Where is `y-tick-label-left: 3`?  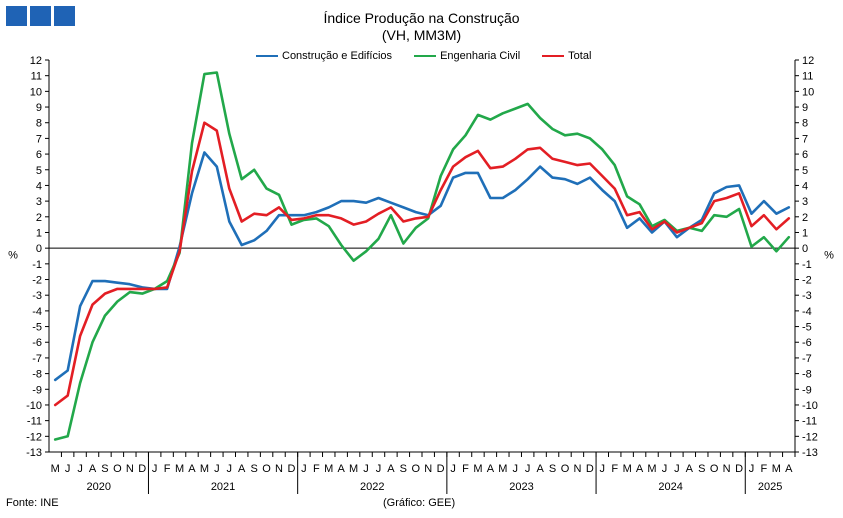 y-tick-label-left: 3 is located at coordinates (39, 202).